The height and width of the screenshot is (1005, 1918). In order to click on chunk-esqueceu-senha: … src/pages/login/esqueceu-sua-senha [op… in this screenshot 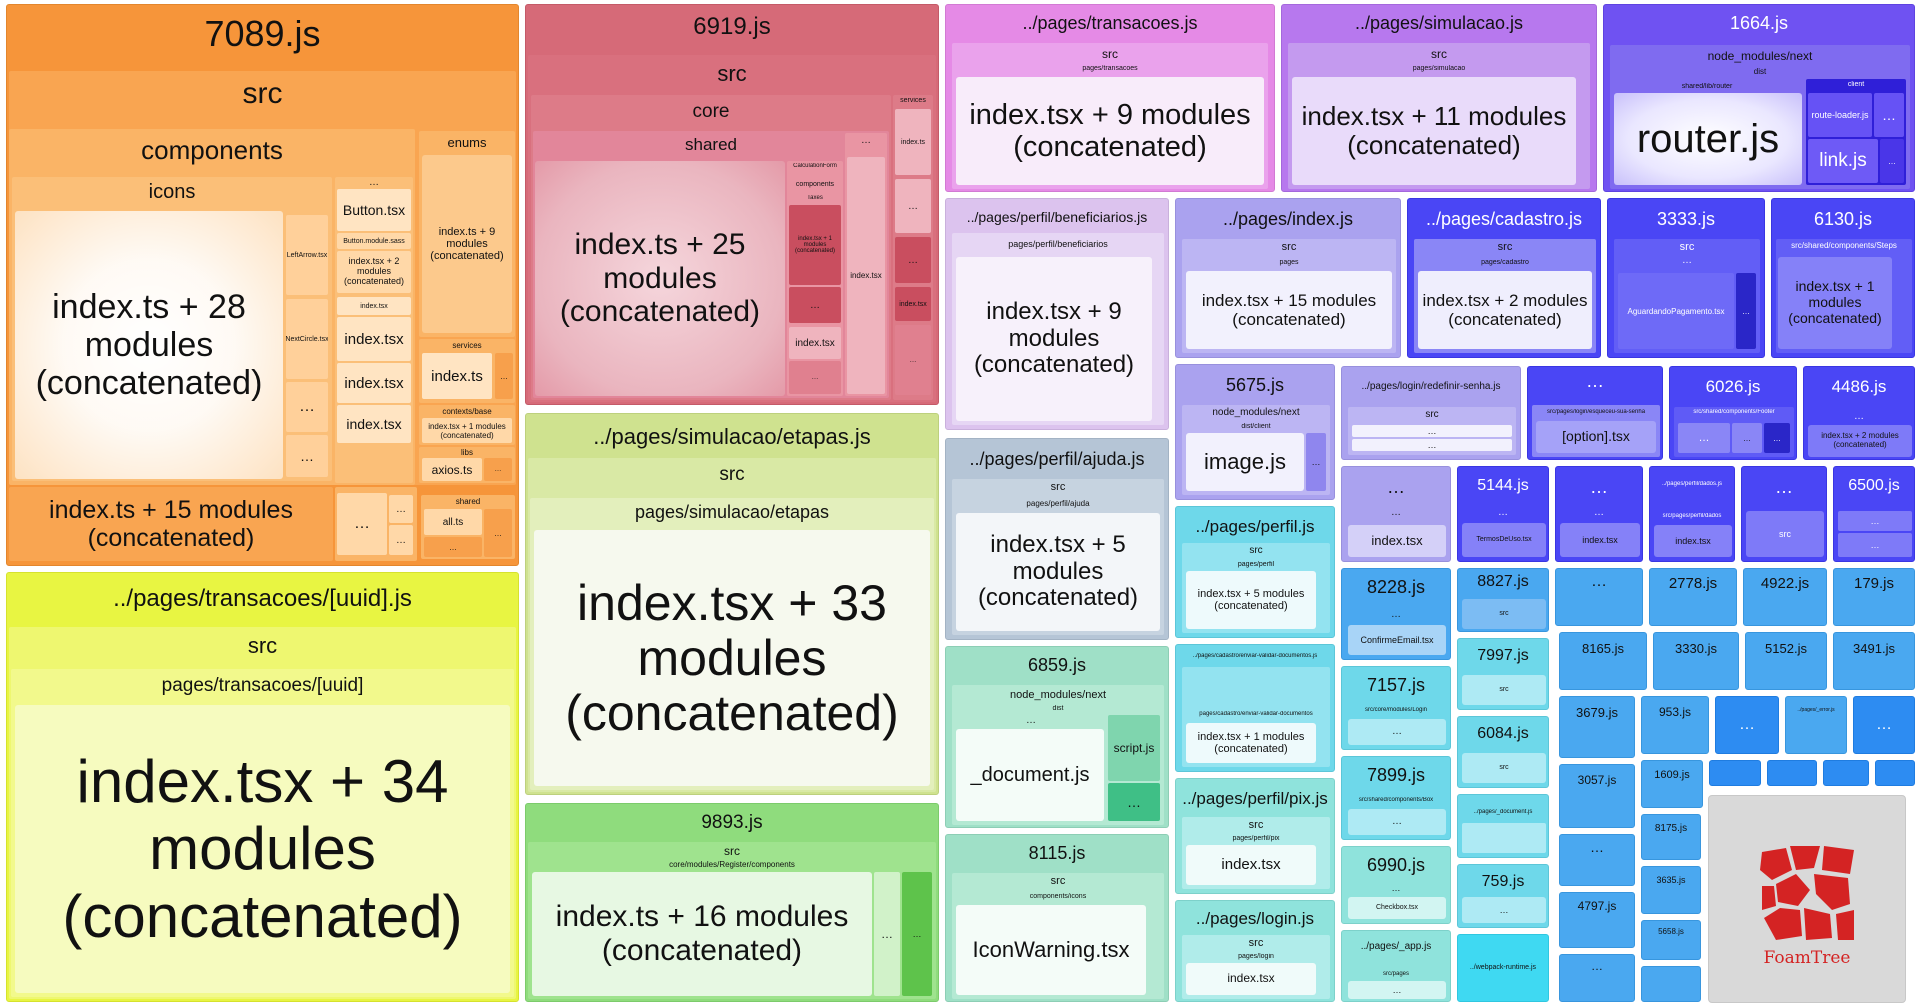, I will do `click(1595, 413)`.